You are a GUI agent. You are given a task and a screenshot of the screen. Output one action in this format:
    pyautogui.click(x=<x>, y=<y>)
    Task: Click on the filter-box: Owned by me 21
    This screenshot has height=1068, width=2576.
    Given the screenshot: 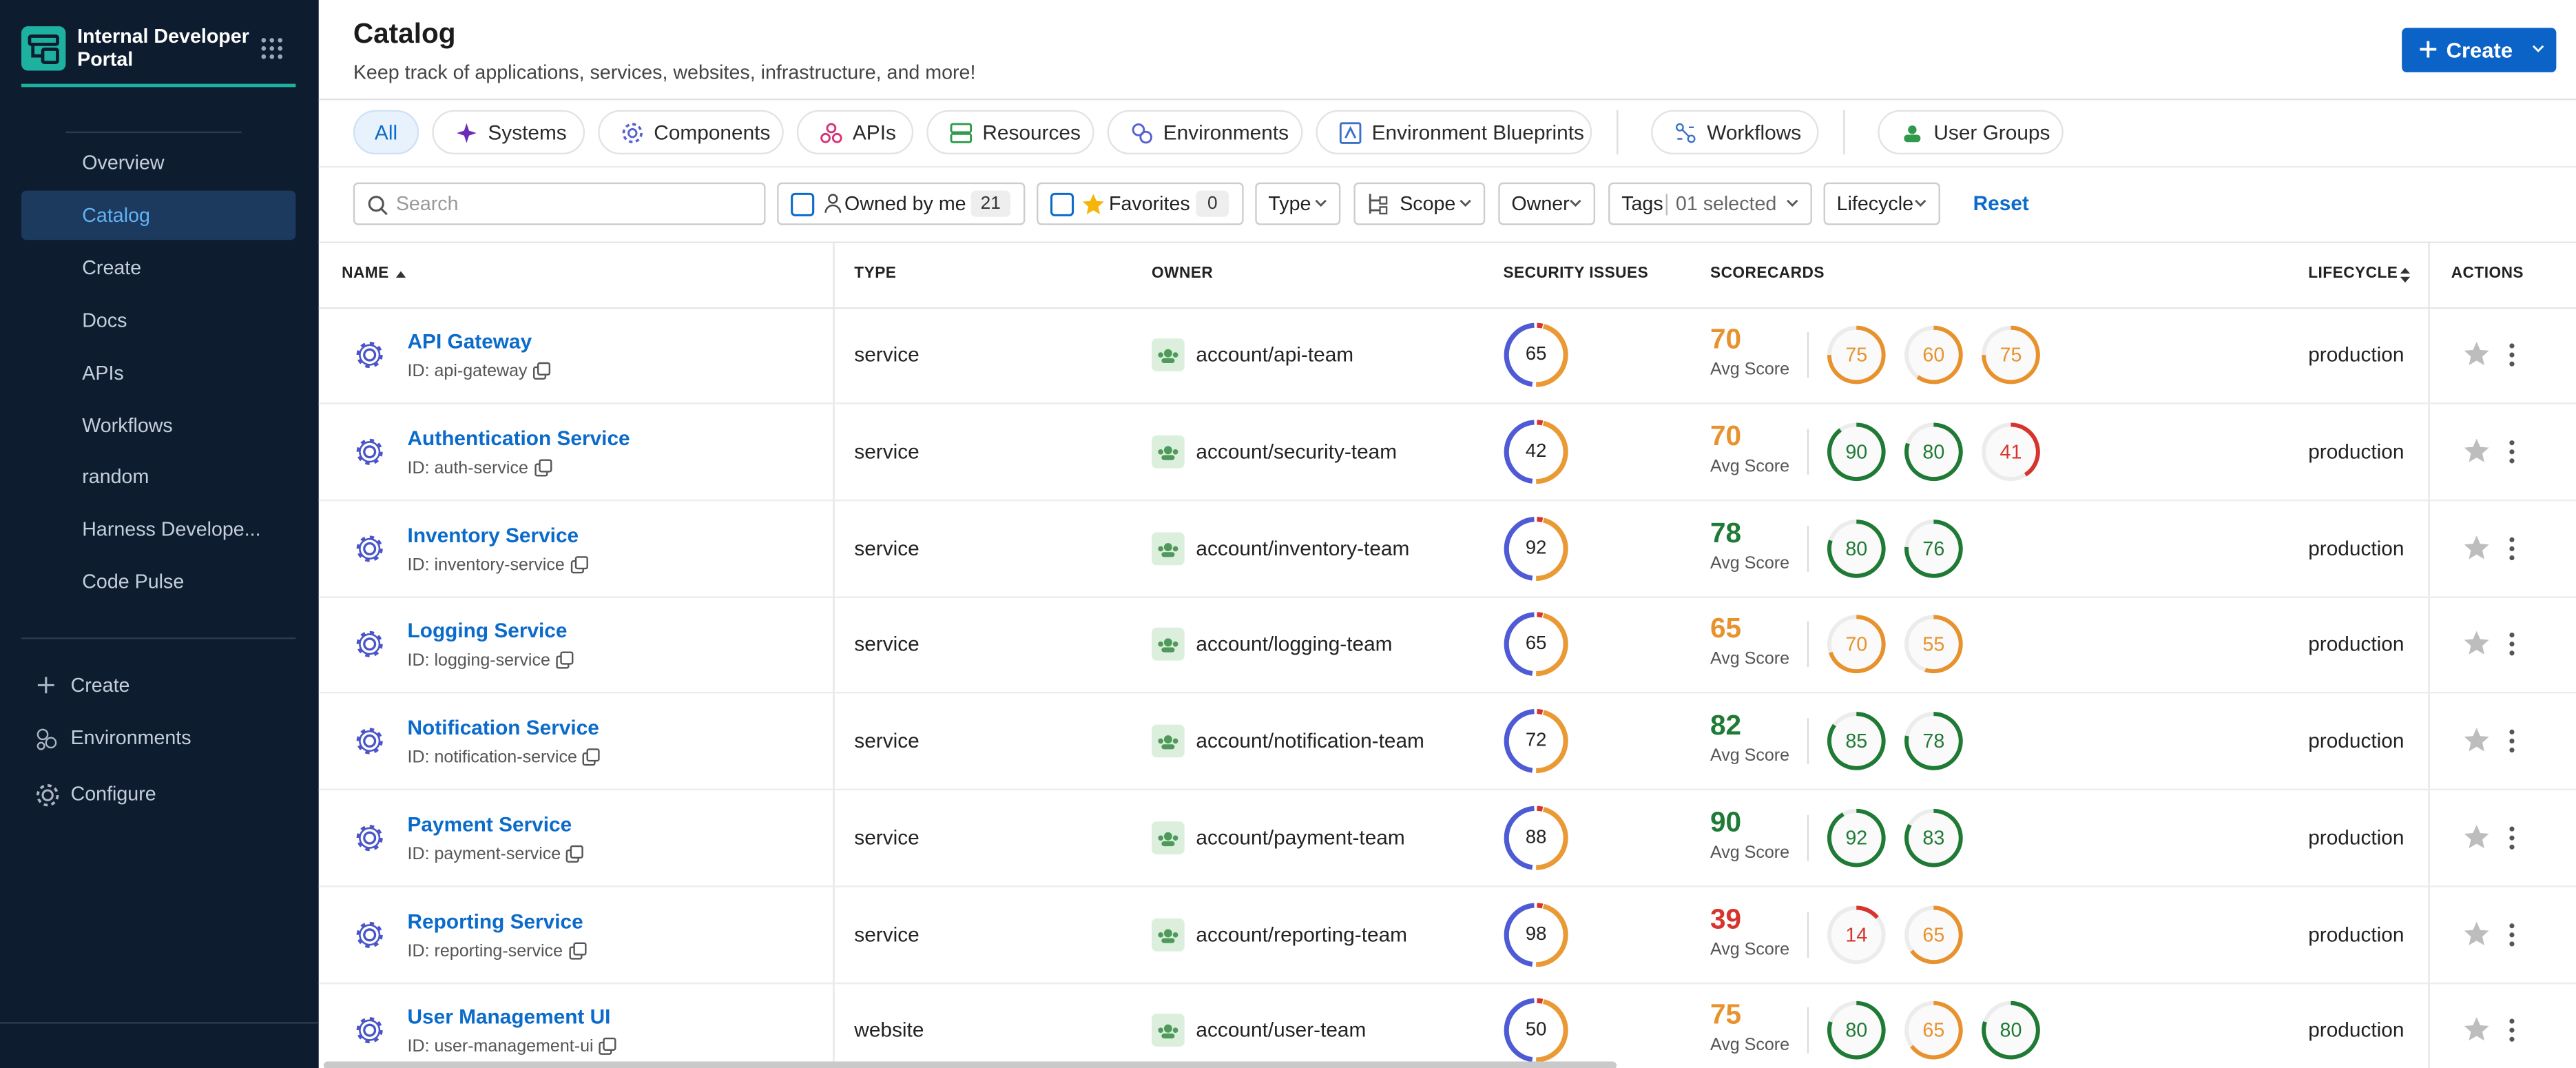 What is the action you would take?
    pyautogui.click(x=901, y=204)
    